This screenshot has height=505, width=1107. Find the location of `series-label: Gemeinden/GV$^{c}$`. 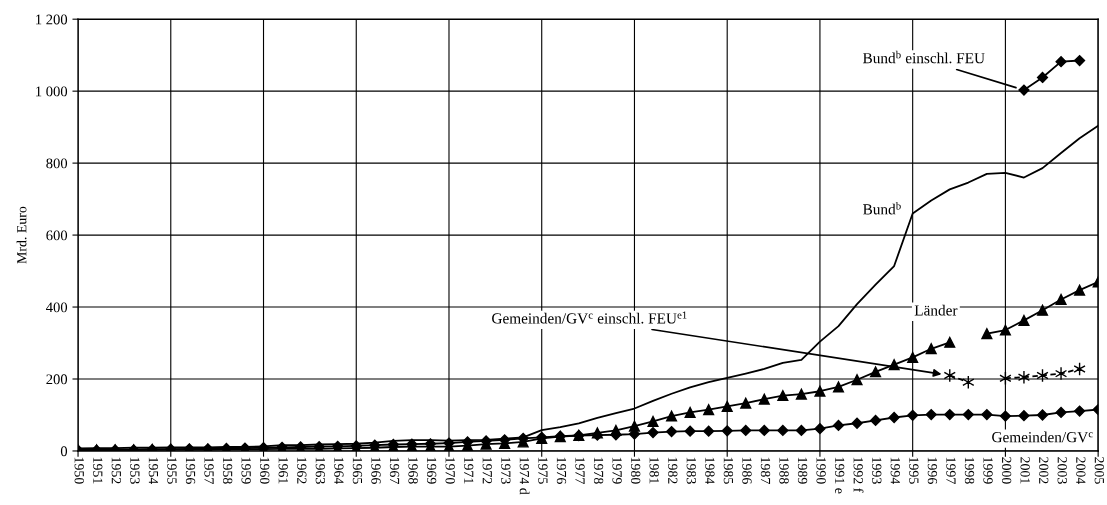

series-label: Gemeinden/GV$^{c}$ is located at coordinates (1042, 437).